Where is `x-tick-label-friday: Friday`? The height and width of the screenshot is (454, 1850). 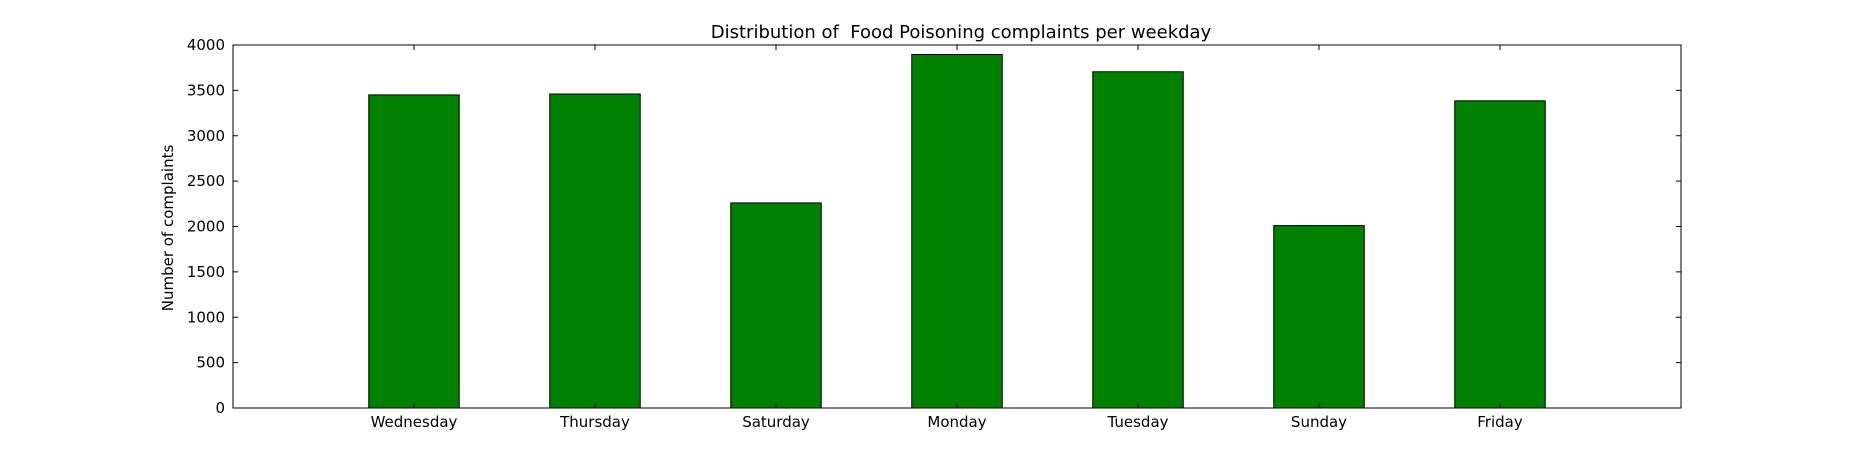 x-tick-label-friday: Friday is located at coordinates (1500, 422).